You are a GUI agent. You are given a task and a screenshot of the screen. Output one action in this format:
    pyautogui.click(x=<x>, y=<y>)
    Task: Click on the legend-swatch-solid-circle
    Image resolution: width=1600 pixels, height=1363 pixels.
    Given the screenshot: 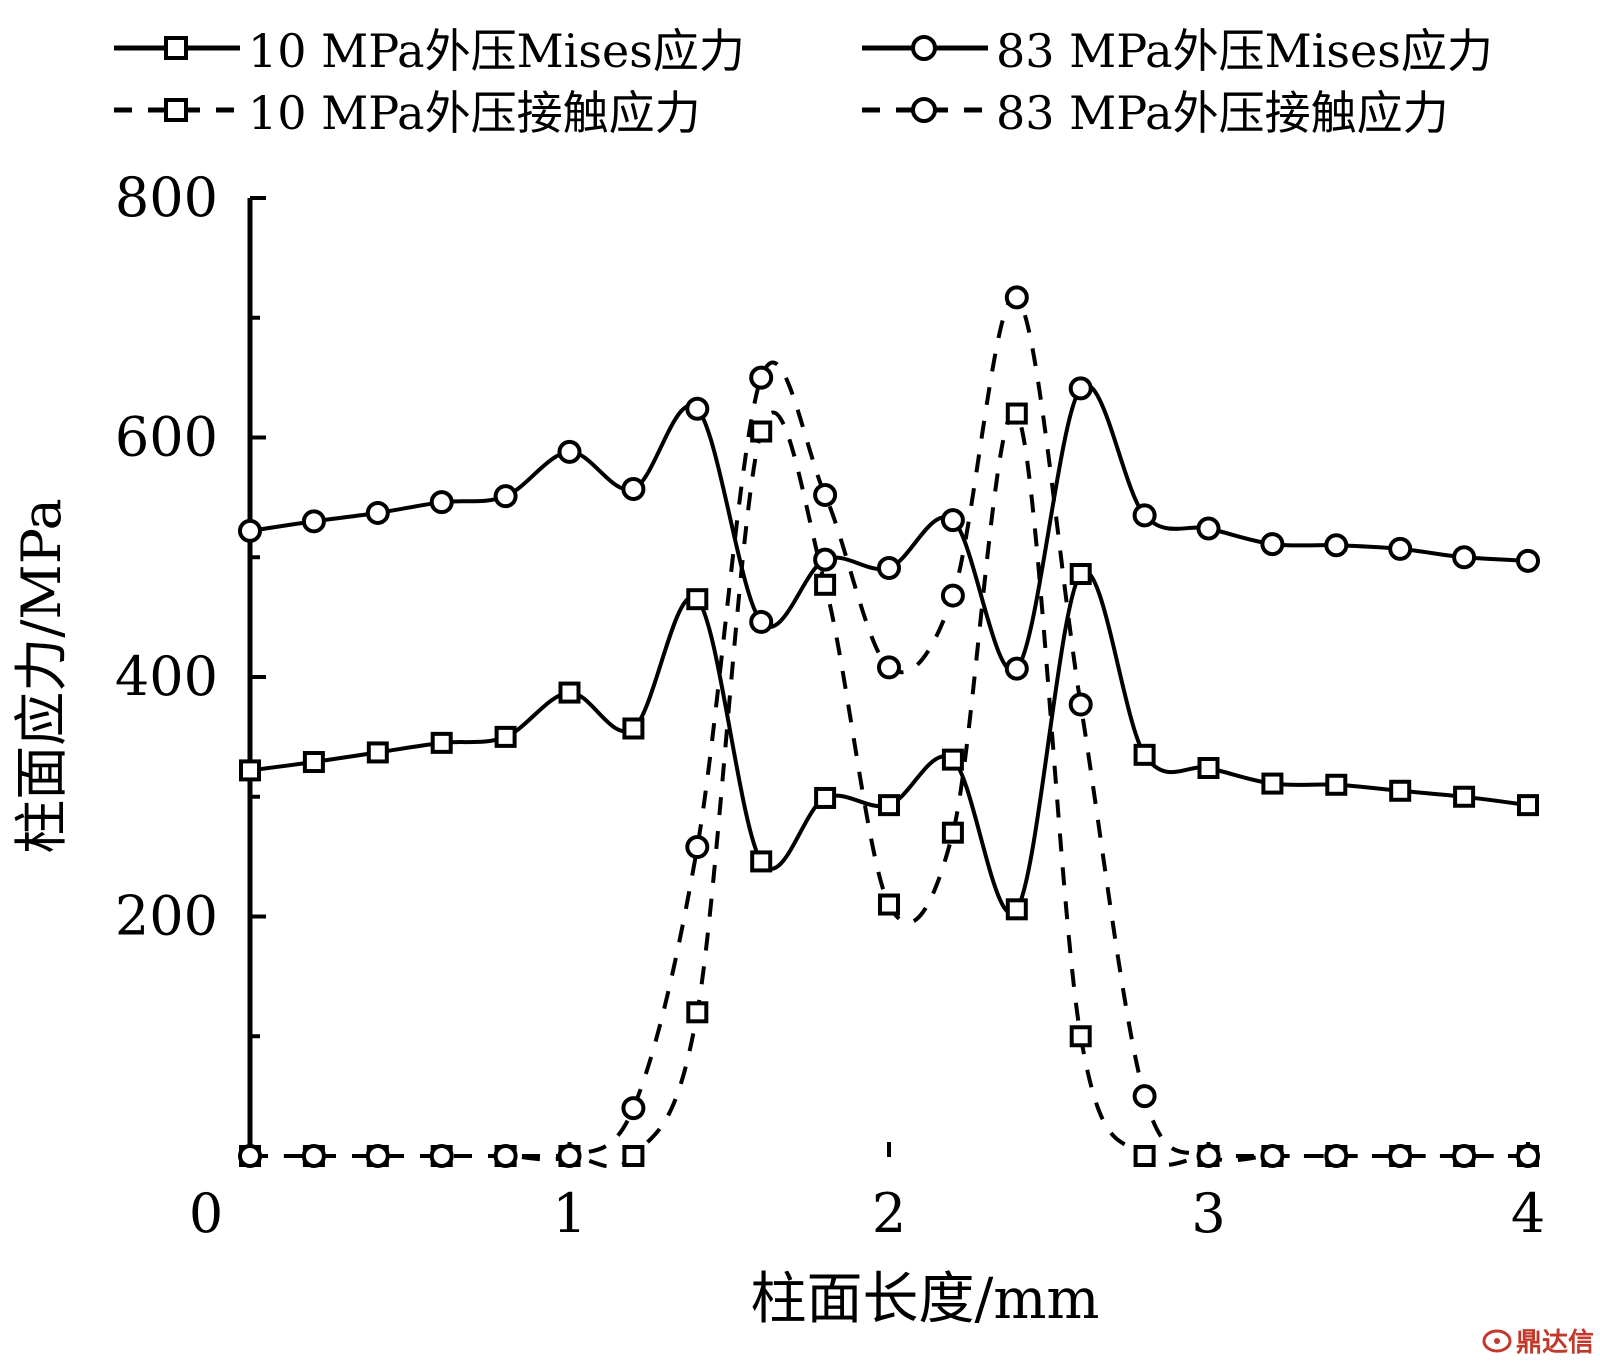 What is the action you would take?
    pyautogui.click(x=925, y=48)
    